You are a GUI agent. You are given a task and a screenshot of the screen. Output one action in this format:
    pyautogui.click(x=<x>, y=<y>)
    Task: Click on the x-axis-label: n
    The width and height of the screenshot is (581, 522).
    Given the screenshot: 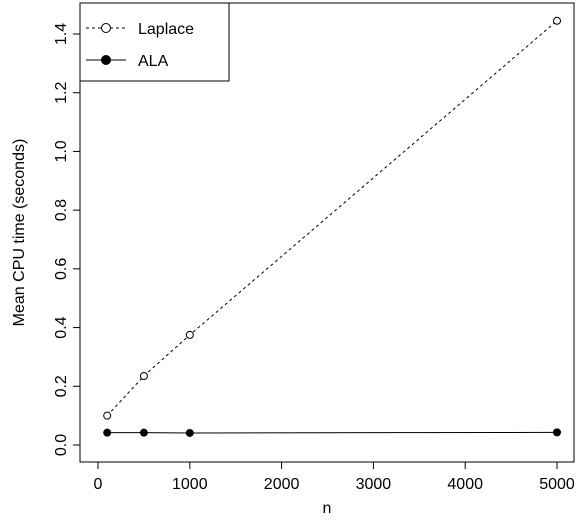 What is the action you would take?
    pyautogui.click(x=327, y=508)
    